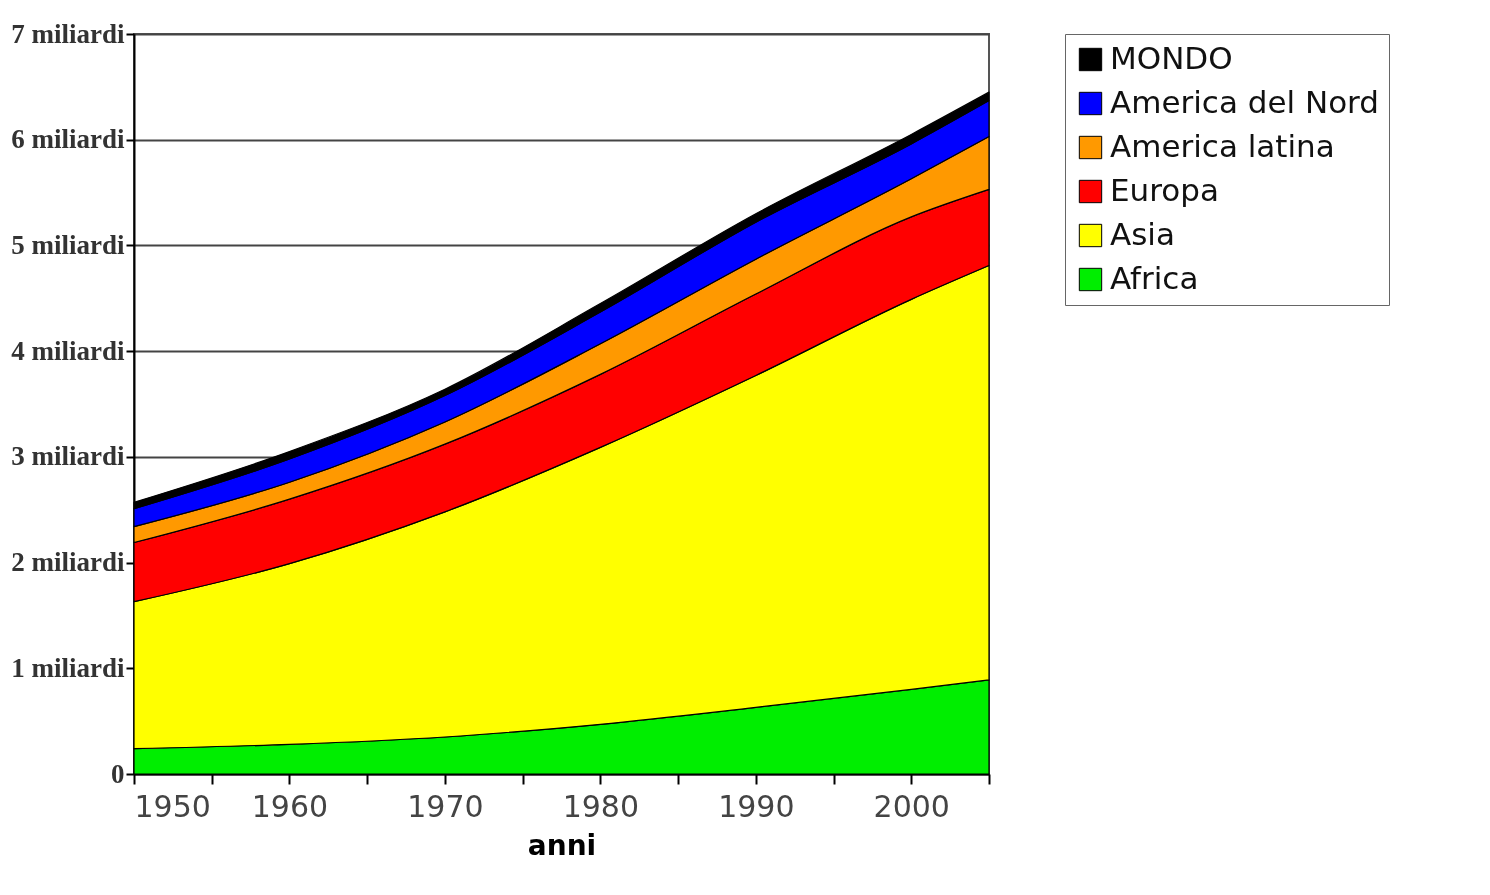  Describe the element at coordinates (68, 350) in the screenshot. I see `y-tick-label: 4 miliardi` at that location.